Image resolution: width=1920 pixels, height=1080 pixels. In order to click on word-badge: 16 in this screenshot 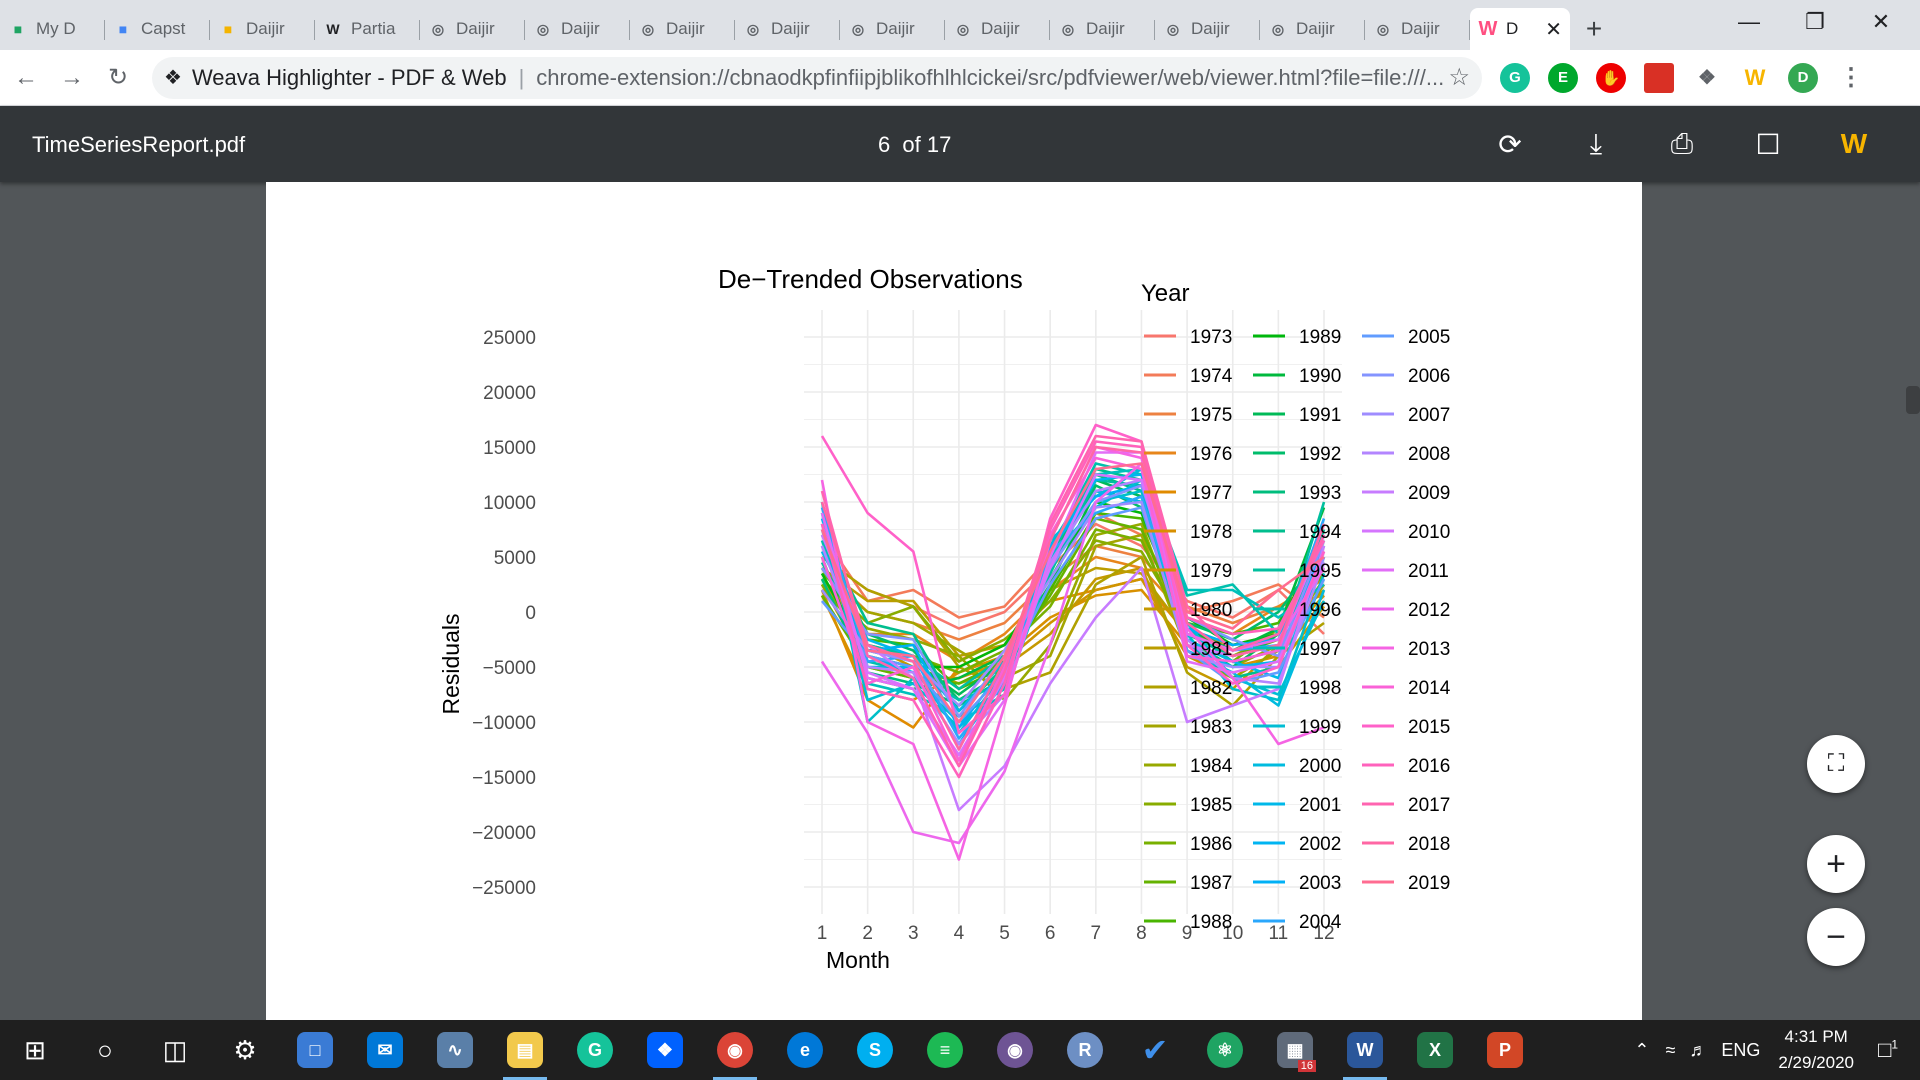, I will do `click(1306, 1066)`.